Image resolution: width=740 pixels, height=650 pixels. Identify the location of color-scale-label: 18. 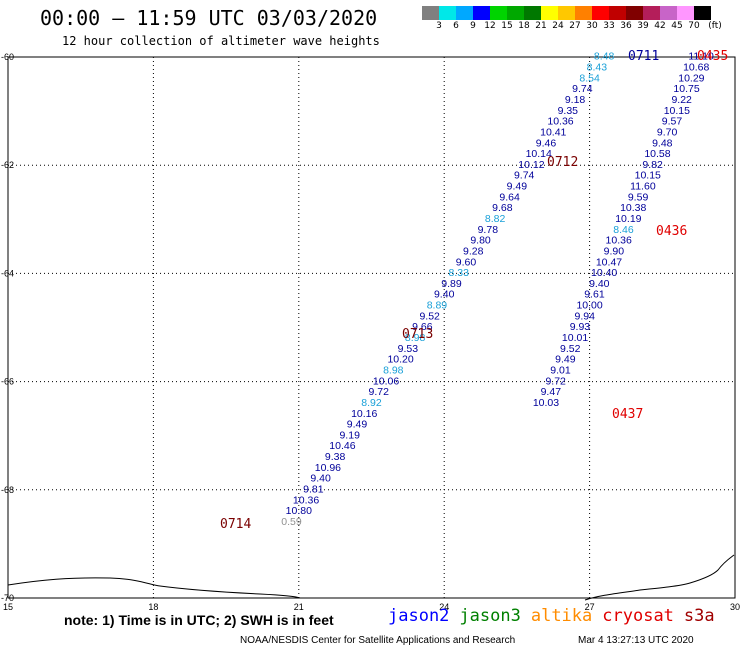
(524, 26).